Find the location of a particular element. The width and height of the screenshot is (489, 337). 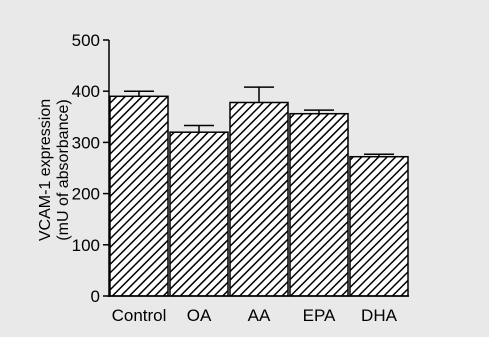

x-tick-label-control: Control is located at coordinates (139, 315).